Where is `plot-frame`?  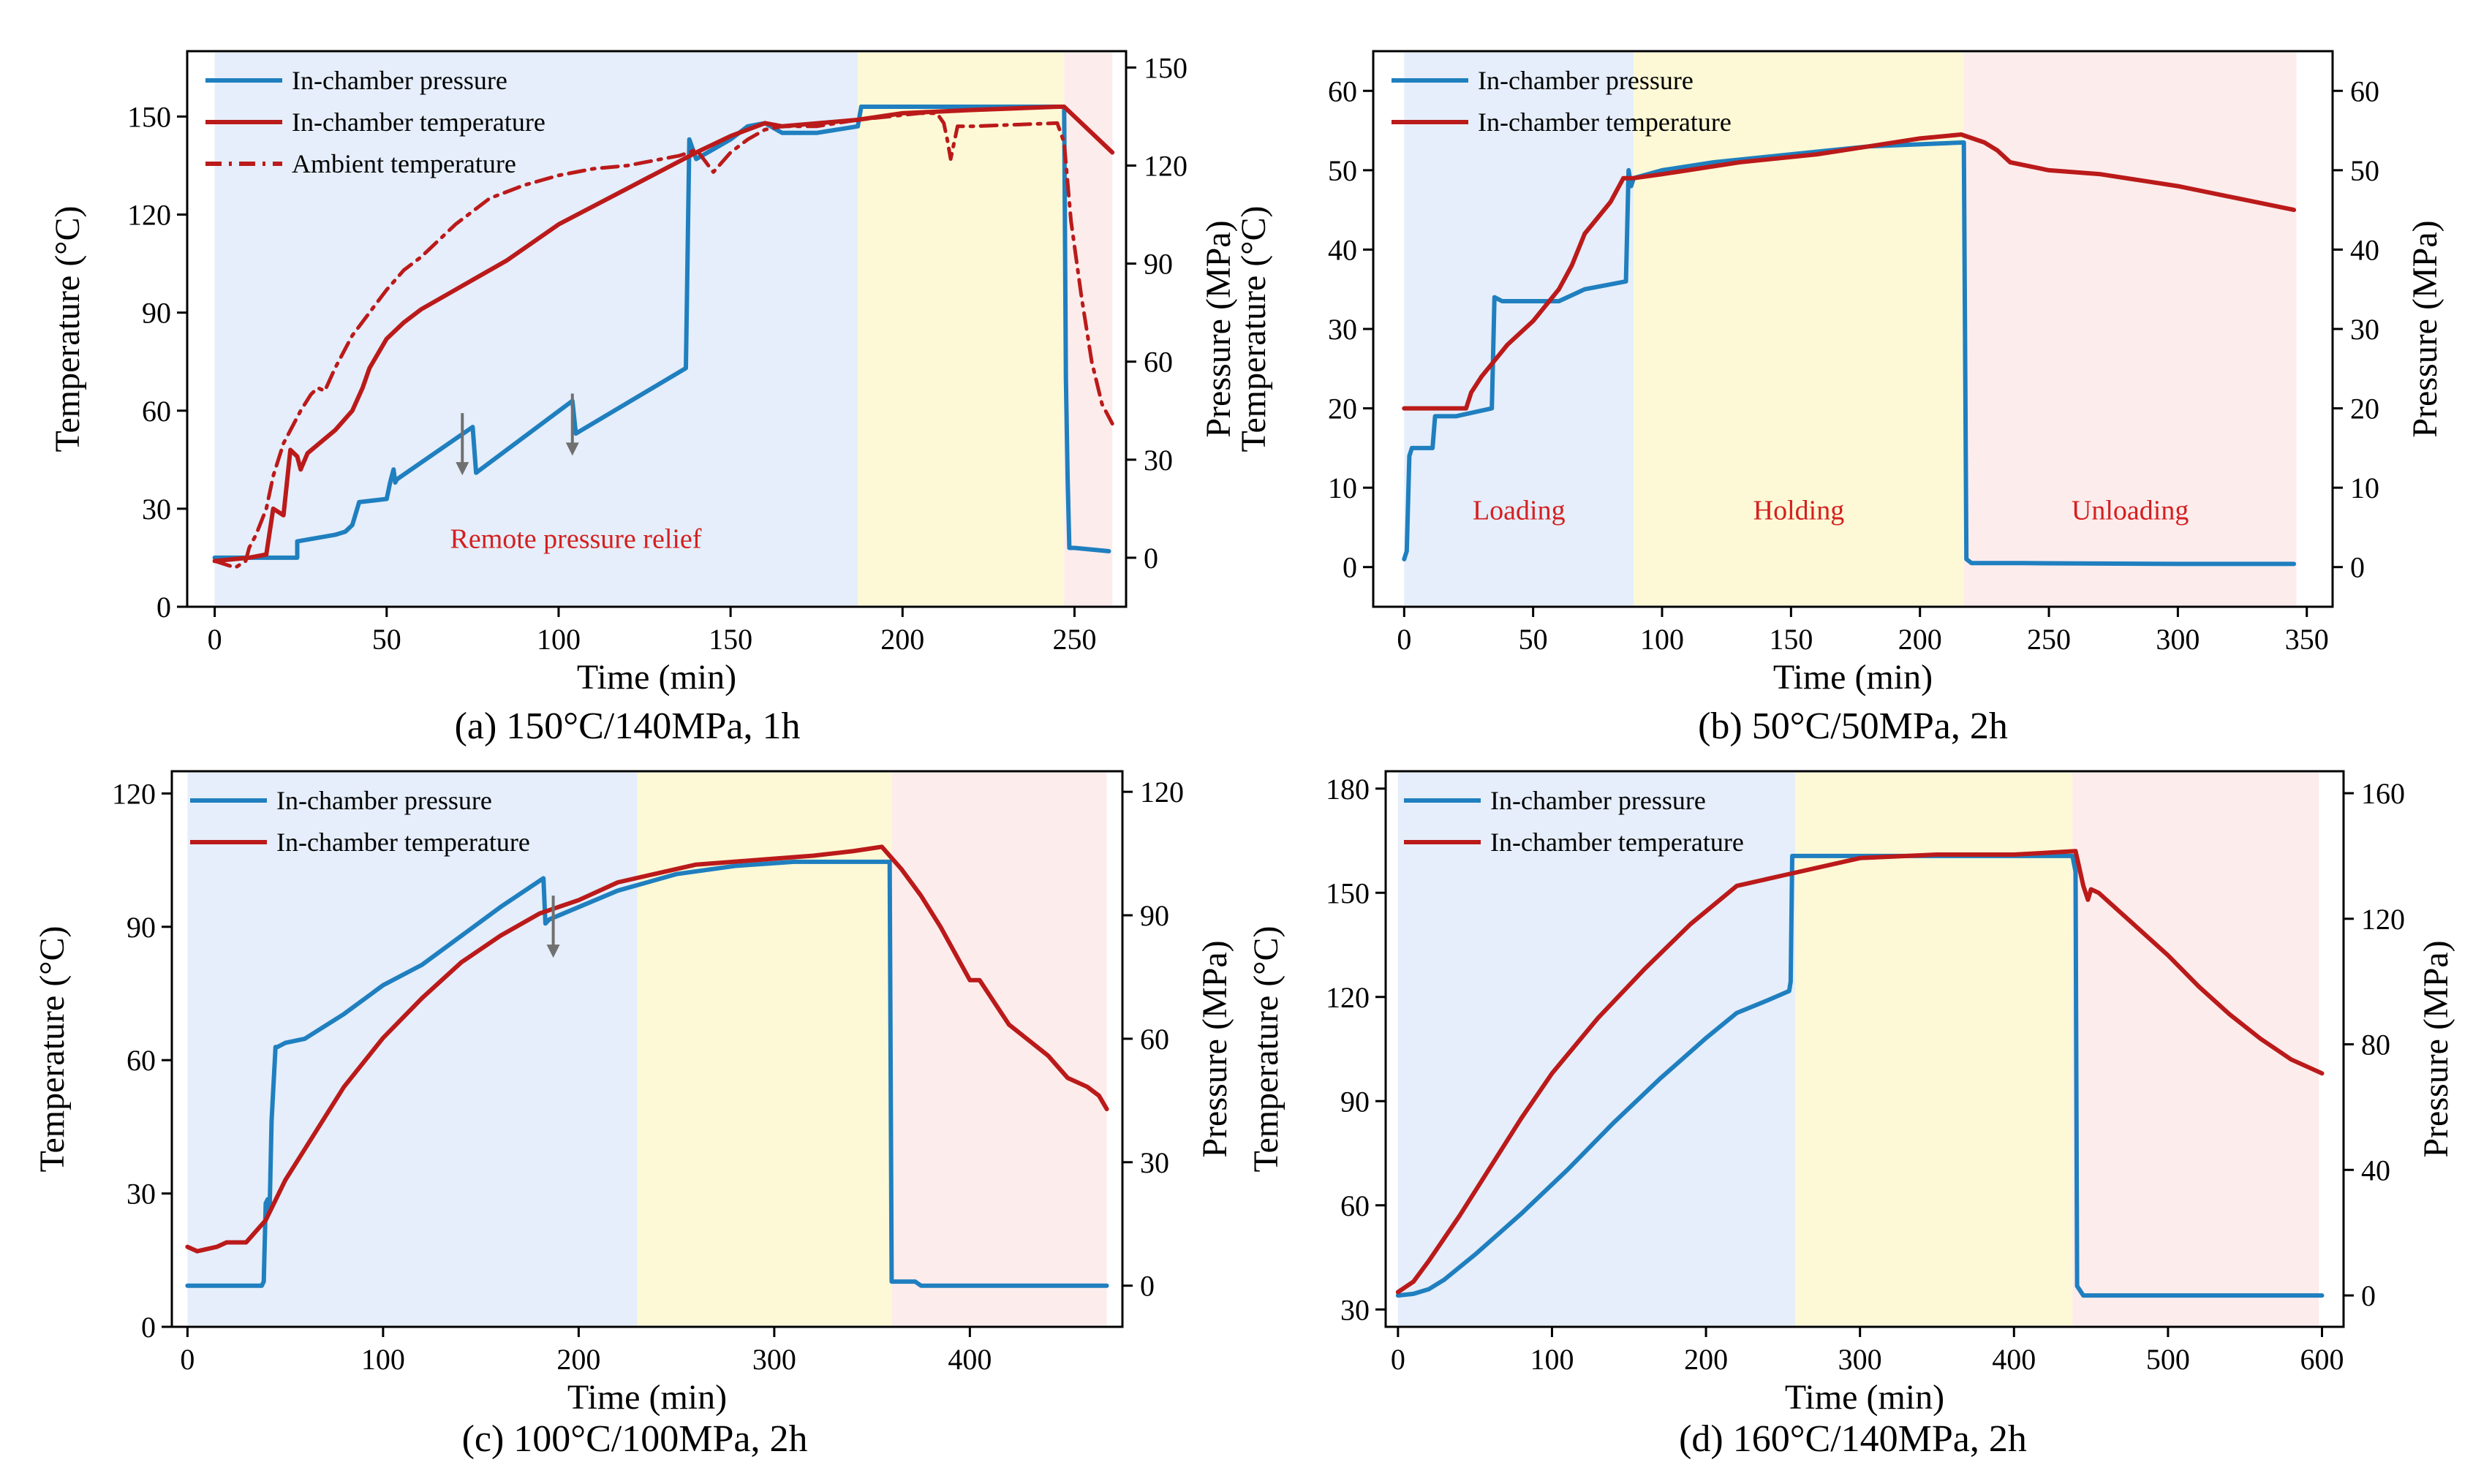
plot-frame is located at coordinates (1864, 1049).